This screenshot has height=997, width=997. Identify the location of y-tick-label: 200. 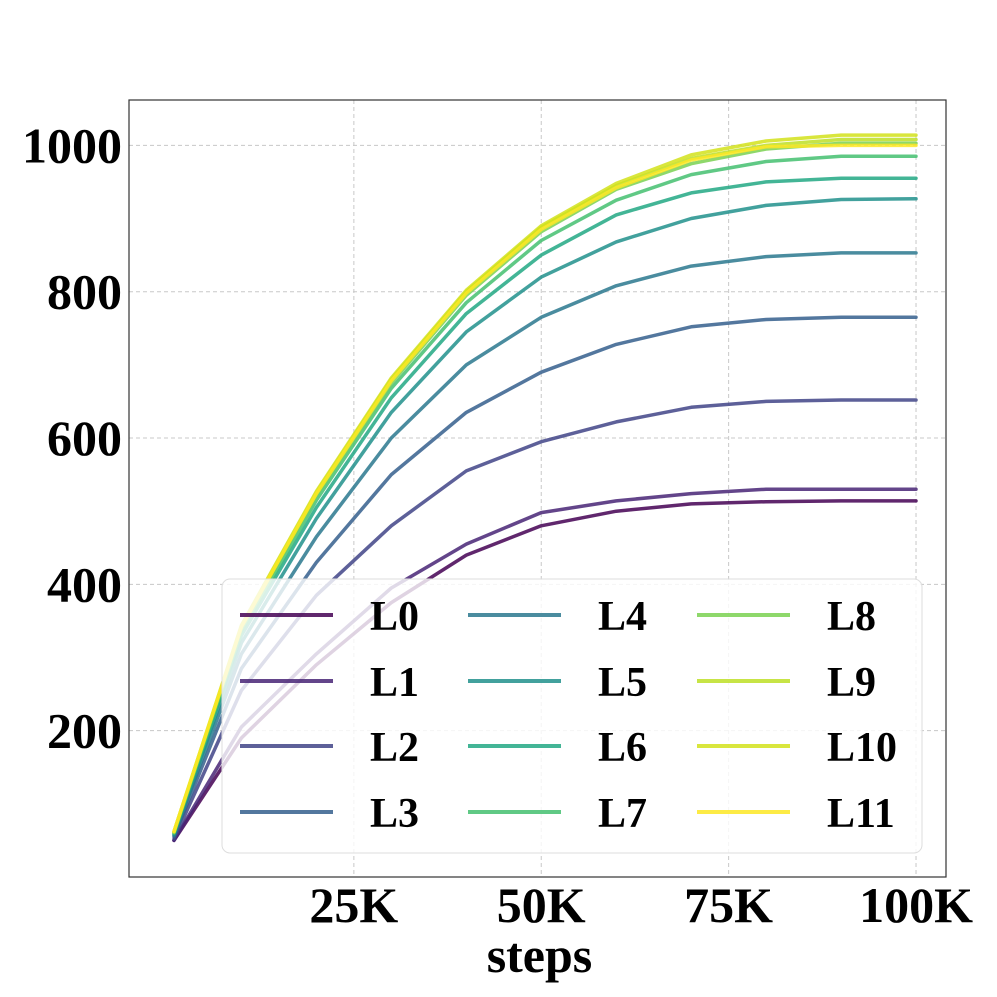
(84, 731).